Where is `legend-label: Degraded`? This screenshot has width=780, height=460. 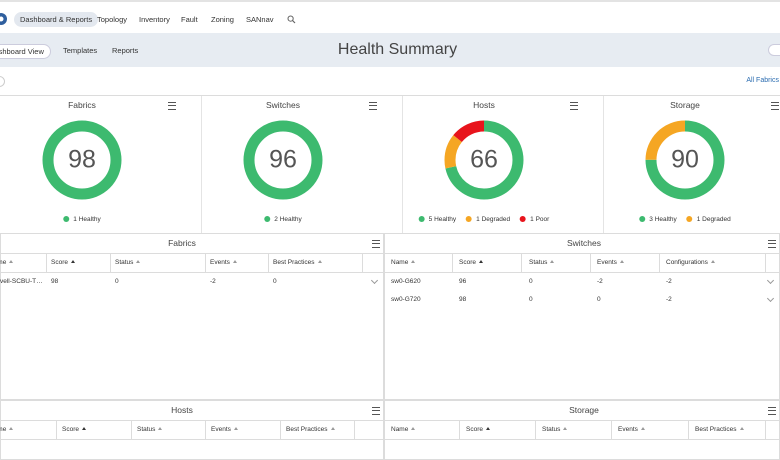 legend-label: Degraded is located at coordinates (496, 219).